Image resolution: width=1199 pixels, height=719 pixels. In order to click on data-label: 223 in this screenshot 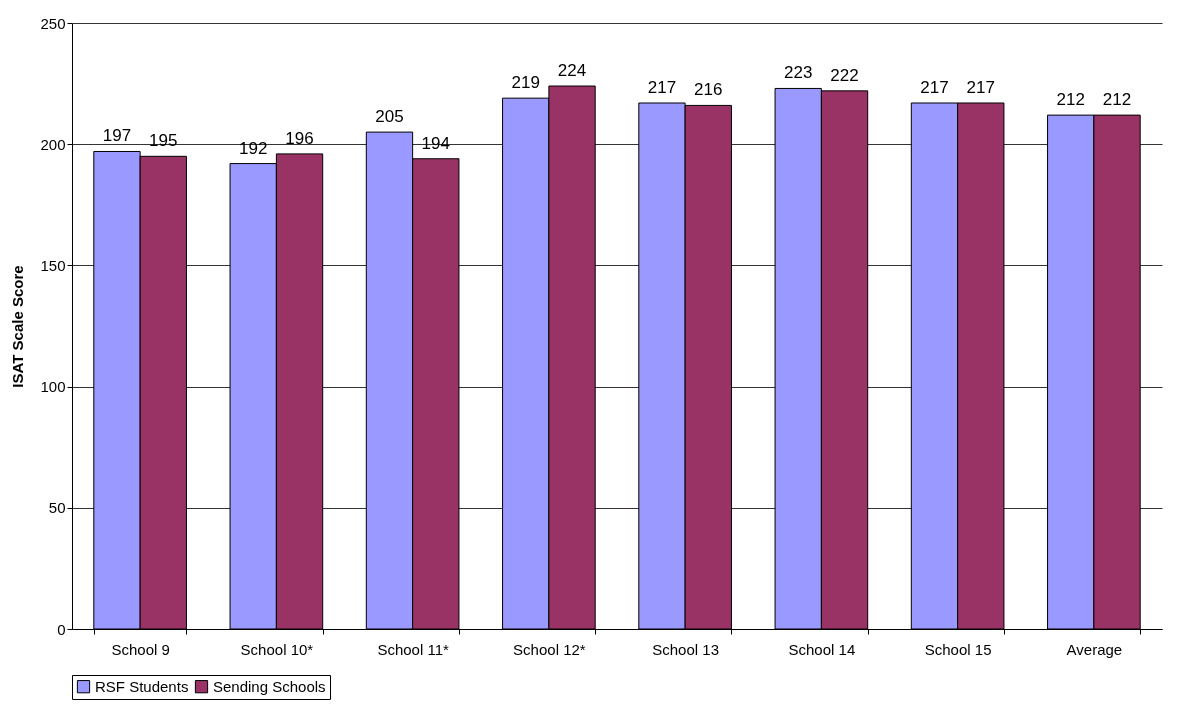, I will do `click(798, 73)`.